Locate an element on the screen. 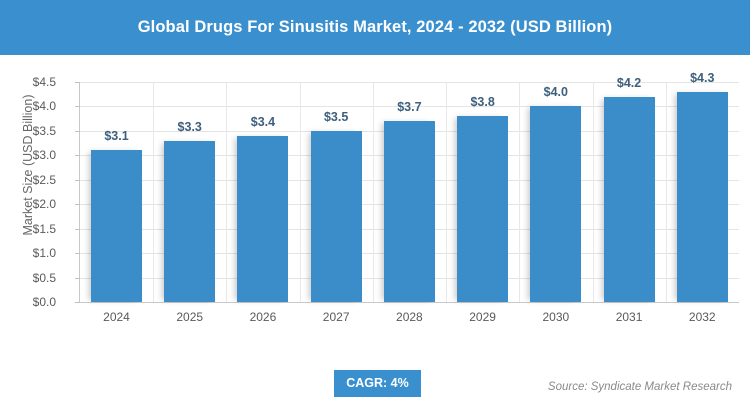  bar-group: $3.8 2029 is located at coordinates (482, 203).